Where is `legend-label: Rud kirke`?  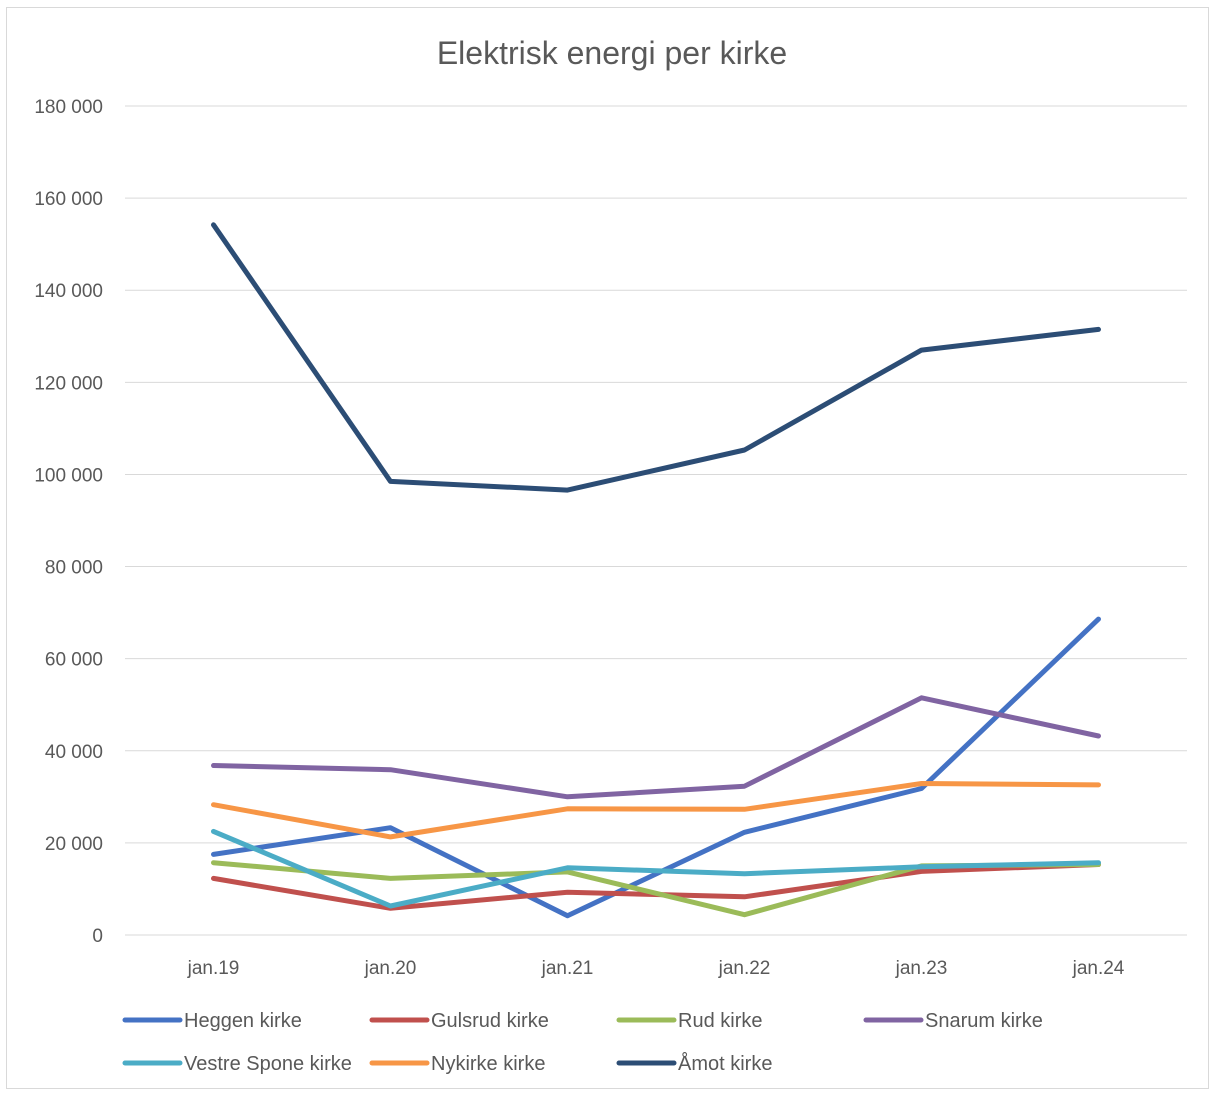 legend-label: Rud kirke is located at coordinates (720, 1021).